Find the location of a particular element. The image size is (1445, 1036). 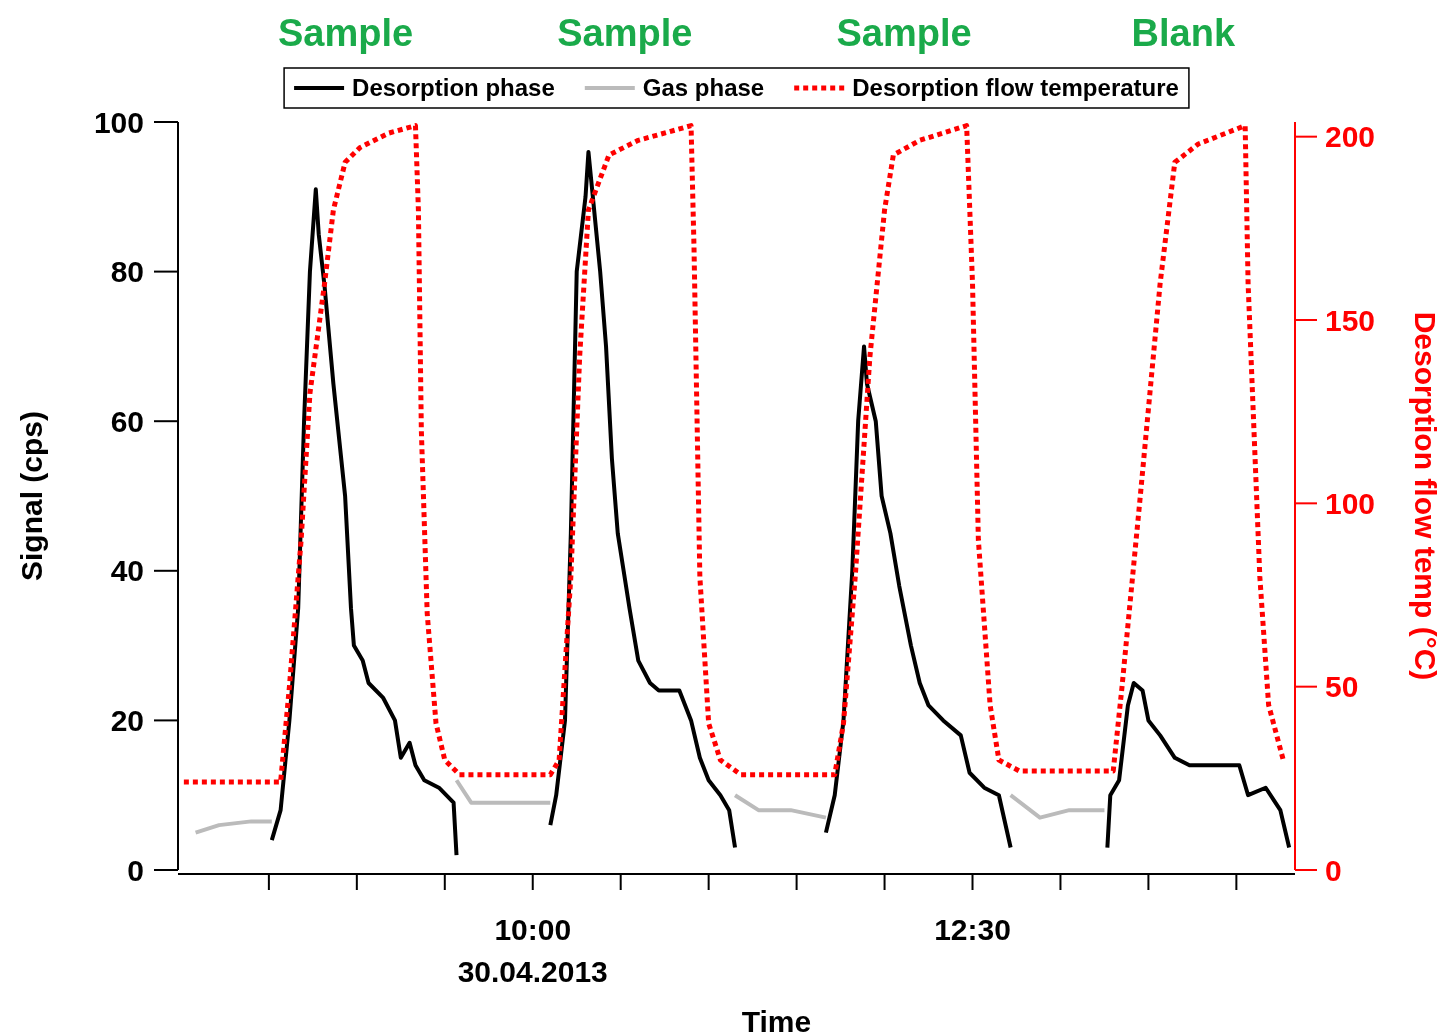

y-tick-label: 0 is located at coordinates (135, 870).